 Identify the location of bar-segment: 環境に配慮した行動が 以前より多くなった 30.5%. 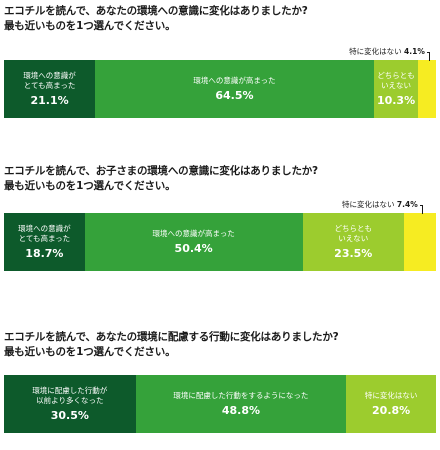
(70, 404).